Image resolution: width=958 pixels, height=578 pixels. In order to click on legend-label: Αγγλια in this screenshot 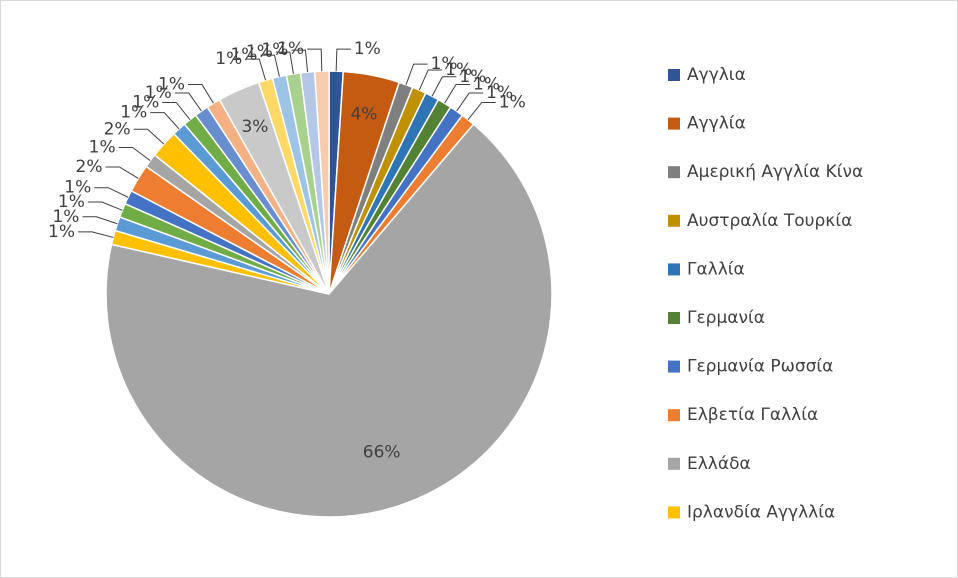, I will do `click(716, 75)`.